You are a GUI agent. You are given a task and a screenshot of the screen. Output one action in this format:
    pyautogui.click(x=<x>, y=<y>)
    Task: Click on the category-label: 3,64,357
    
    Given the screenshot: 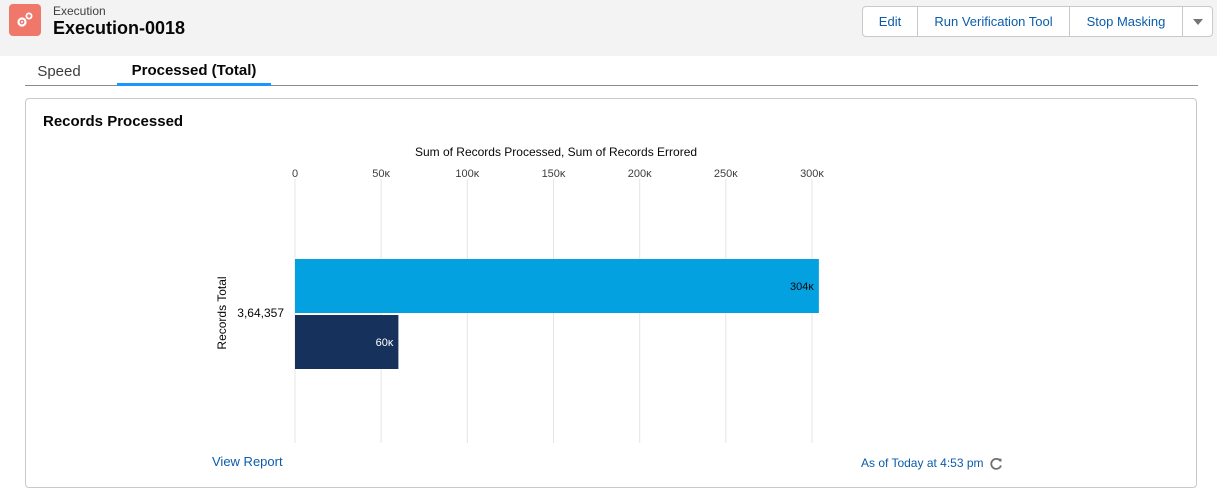 What is the action you would take?
    pyautogui.click(x=260, y=313)
    